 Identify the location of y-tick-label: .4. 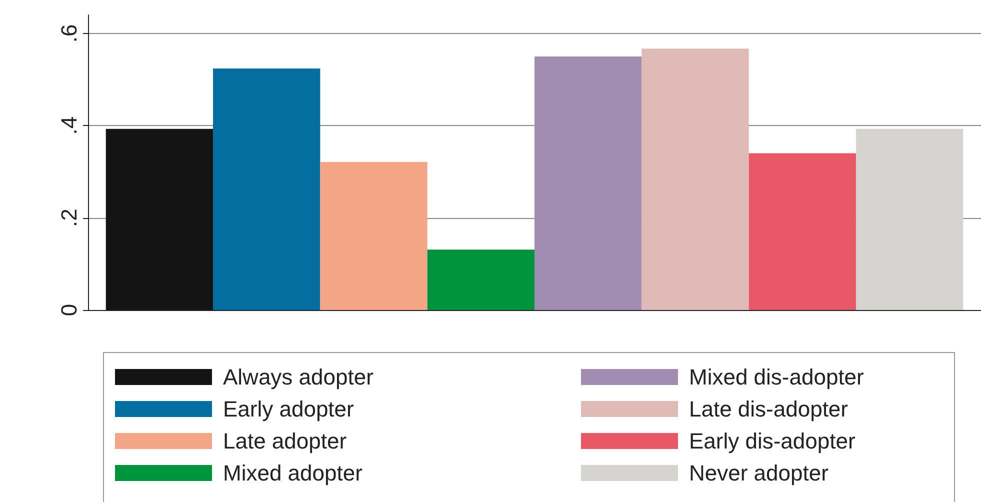
(69, 125).